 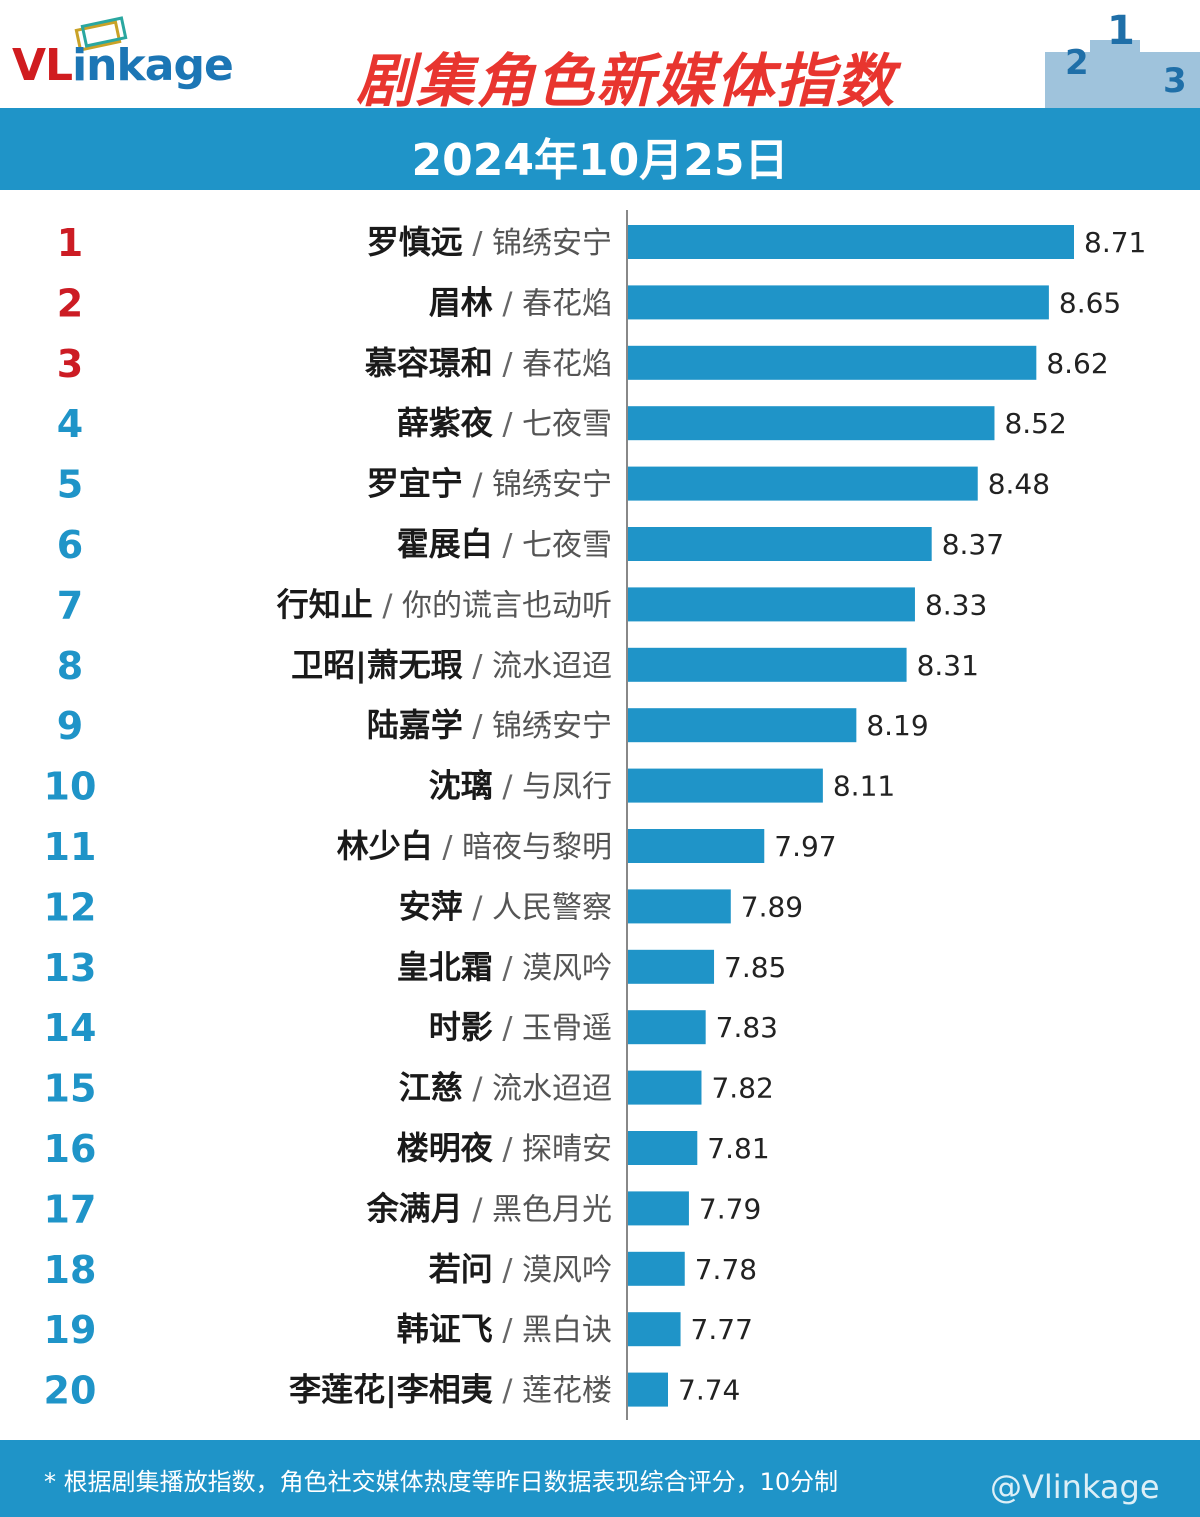 What do you see at coordinates (70, 787) in the screenshot?
I see `rank-number: 10` at bounding box center [70, 787].